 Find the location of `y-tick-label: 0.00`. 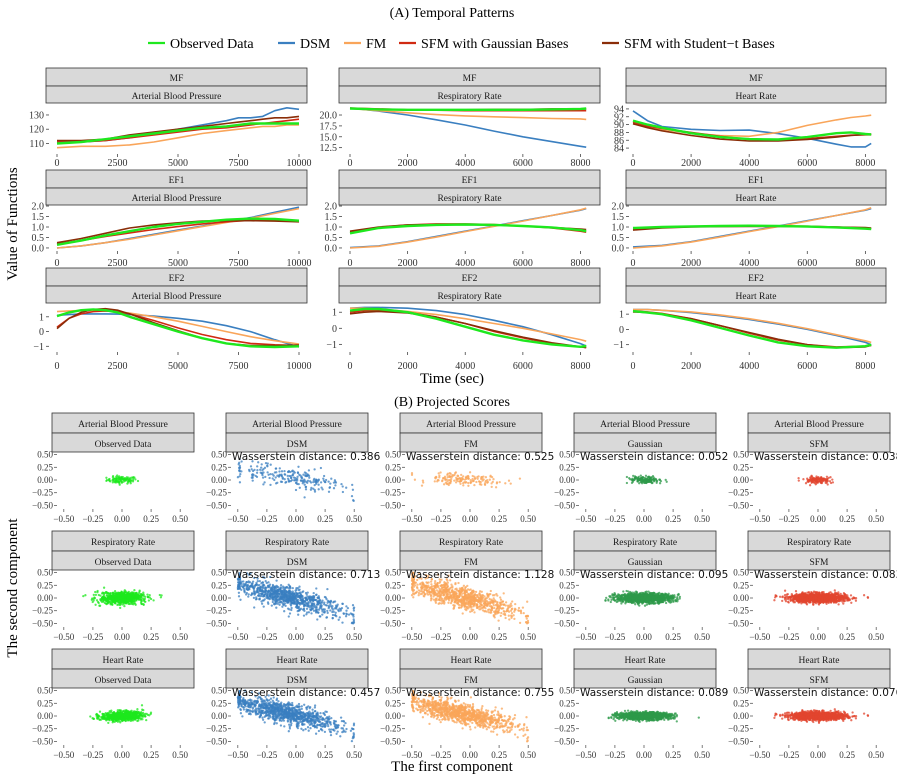

y-tick-label: 0.00 is located at coordinates (45, 598).